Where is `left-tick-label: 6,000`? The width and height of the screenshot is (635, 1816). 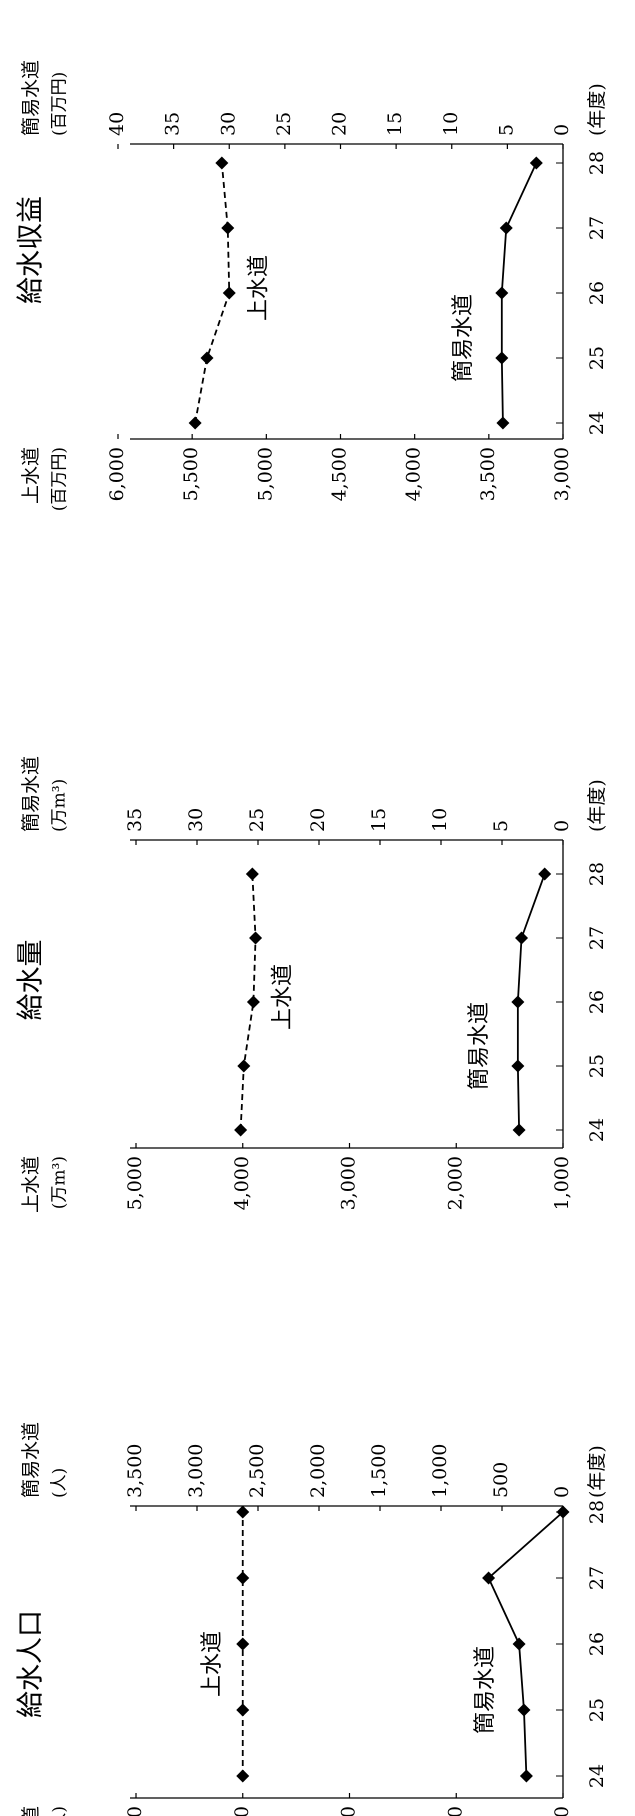
left-tick-label: 6,000 is located at coordinates (117, 474).